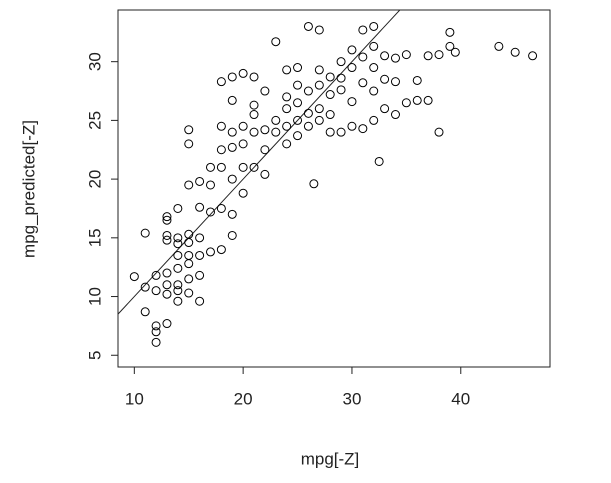 This screenshot has width=611, height=483. What do you see at coordinates (94, 355) in the screenshot?
I see `y-tick-label: 5` at bounding box center [94, 355].